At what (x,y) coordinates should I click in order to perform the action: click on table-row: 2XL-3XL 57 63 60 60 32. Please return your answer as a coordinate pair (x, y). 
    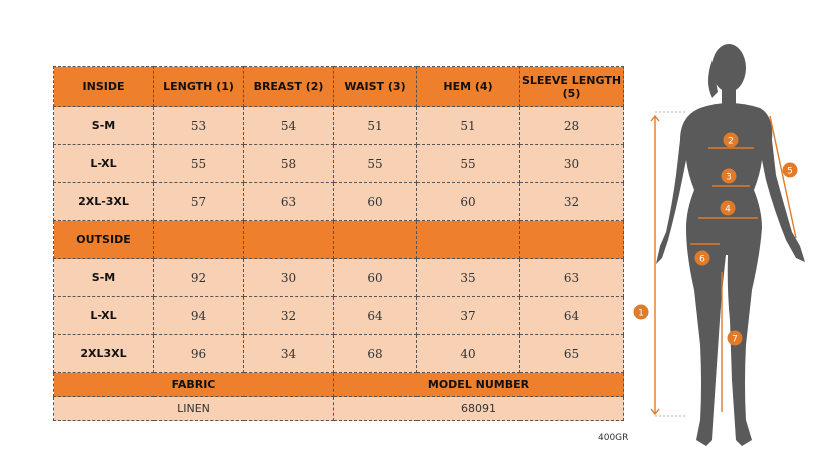
    Looking at the image, I should click on (338, 201).